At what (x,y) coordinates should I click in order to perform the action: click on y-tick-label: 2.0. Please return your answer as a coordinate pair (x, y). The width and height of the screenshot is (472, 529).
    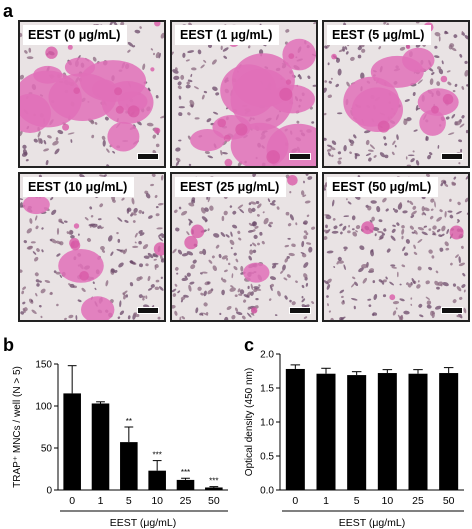
    Looking at the image, I should click on (267, 355).